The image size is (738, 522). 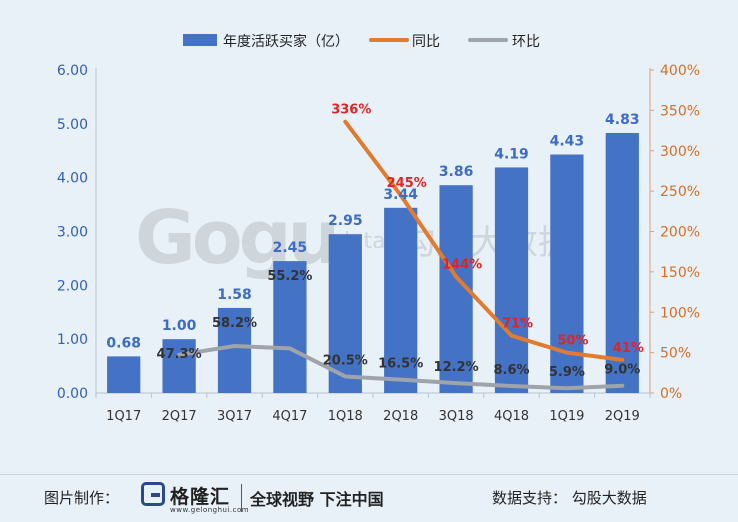 What do you see at coordinates (622, 370) in the screenshot?
I see `qoq-value-label: 9.0%` at bounding box center [622, 370].